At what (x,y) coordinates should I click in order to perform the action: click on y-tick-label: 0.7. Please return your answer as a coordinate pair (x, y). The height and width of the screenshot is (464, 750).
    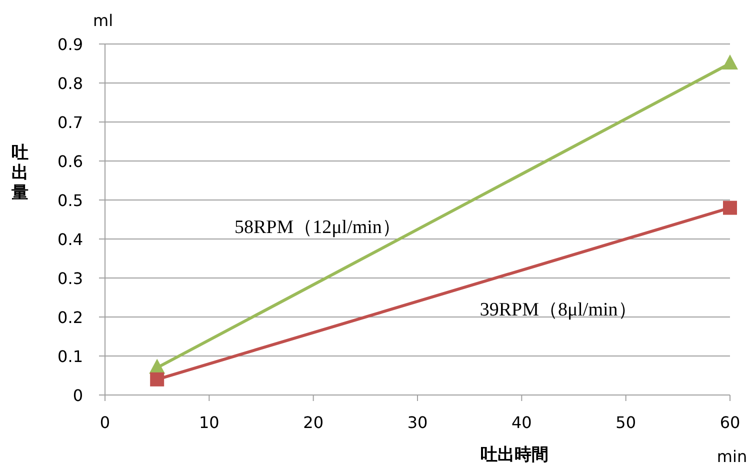
    Looking at the image, I should click on (70, 122).